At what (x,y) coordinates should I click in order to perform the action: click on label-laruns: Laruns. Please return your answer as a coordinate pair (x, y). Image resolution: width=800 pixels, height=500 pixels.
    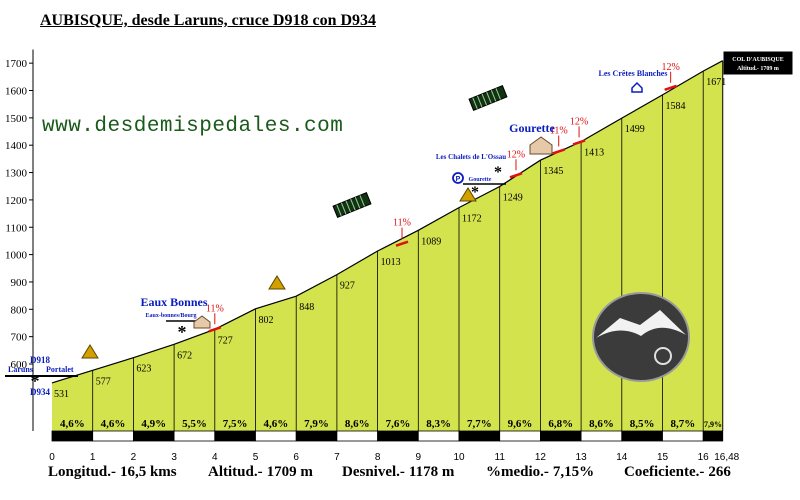
    Looking at the image, I should click on (20, 369).